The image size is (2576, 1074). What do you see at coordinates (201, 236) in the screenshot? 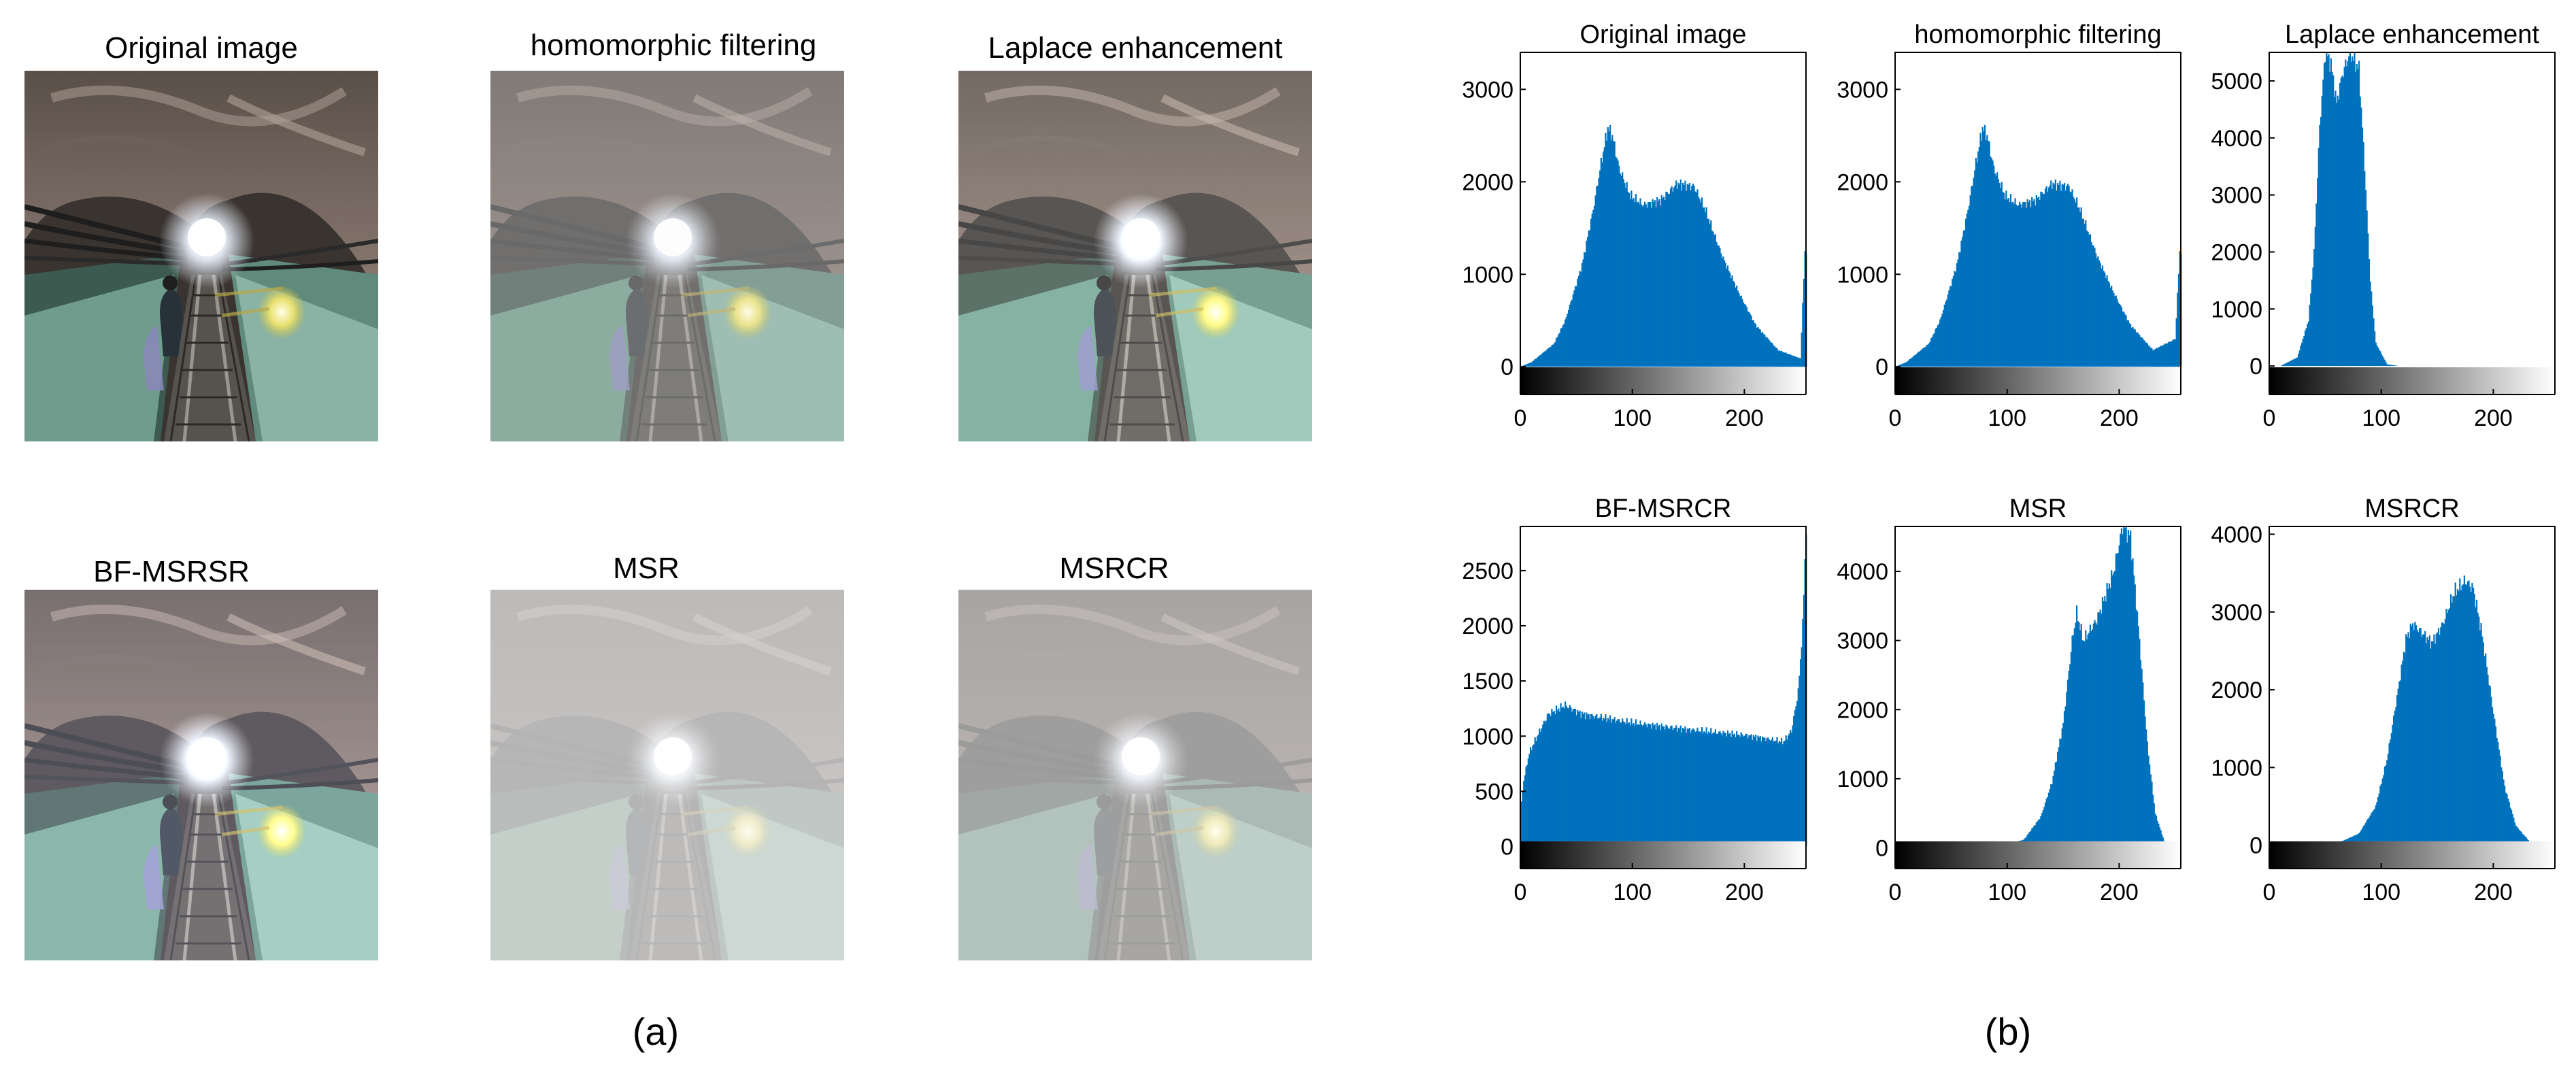
I see `image-panel-original: Original image` at bounding box center [201, 236].